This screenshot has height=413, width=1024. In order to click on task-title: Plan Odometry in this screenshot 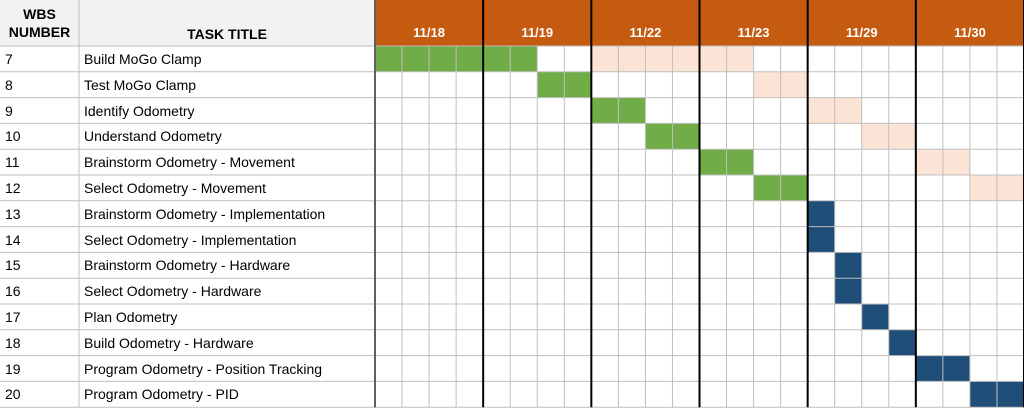, I will do `click(131, 317)`.